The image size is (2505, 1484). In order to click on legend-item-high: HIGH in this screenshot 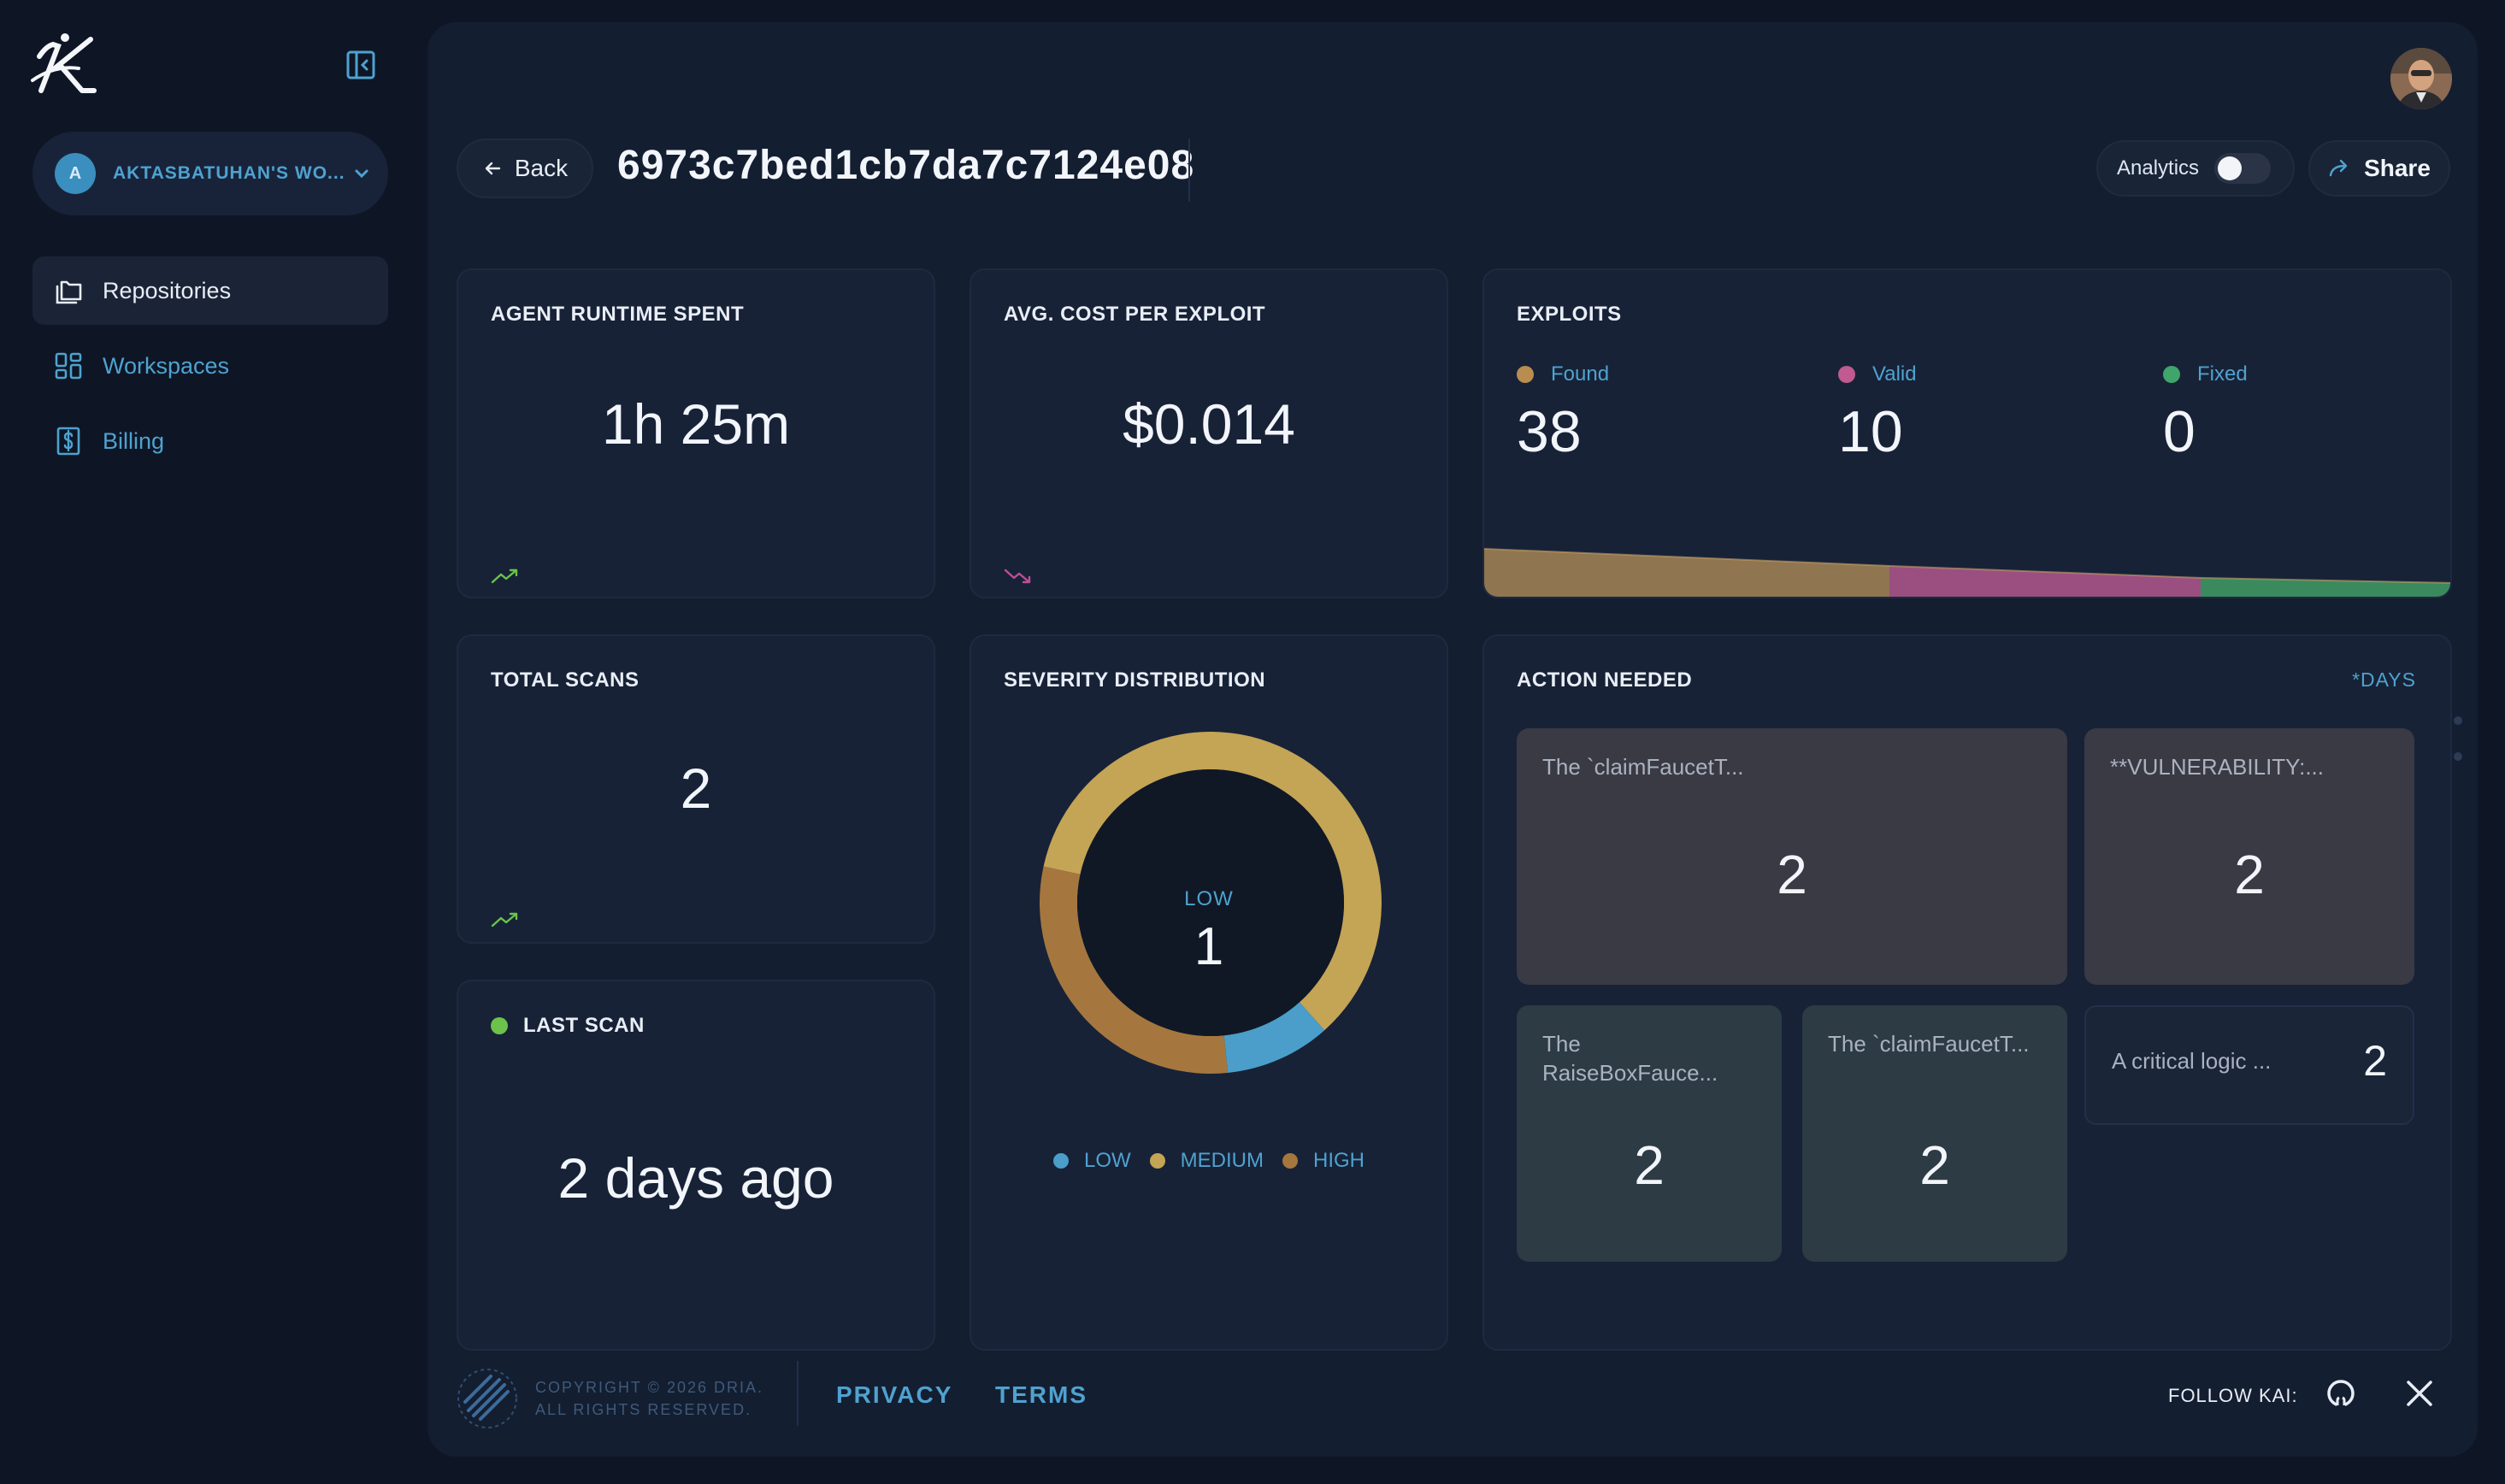, I will do `click(1323, 1161)`.